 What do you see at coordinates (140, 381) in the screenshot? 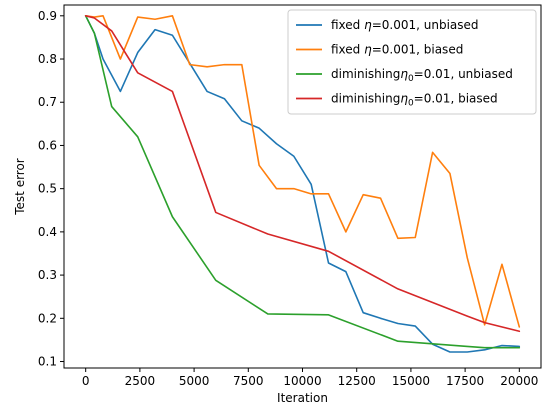
I see `x-tick-label: 2500` at bounding box center [140, 381].